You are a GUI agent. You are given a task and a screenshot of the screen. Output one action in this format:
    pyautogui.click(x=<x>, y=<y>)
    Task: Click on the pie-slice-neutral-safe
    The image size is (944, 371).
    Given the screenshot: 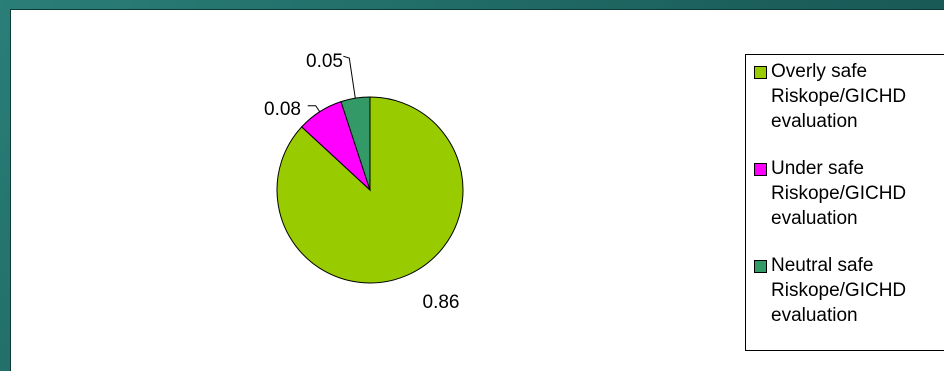 What is the action you would take?
    pyautogui.click(x=355, y=143)
    